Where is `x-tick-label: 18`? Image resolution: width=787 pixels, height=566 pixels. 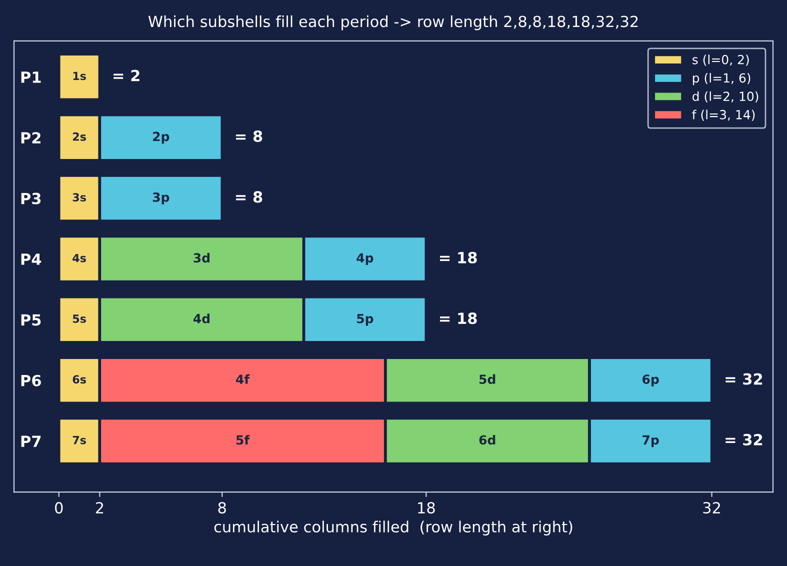 x-tick-label: 18 is located at coordinates (426, 508).